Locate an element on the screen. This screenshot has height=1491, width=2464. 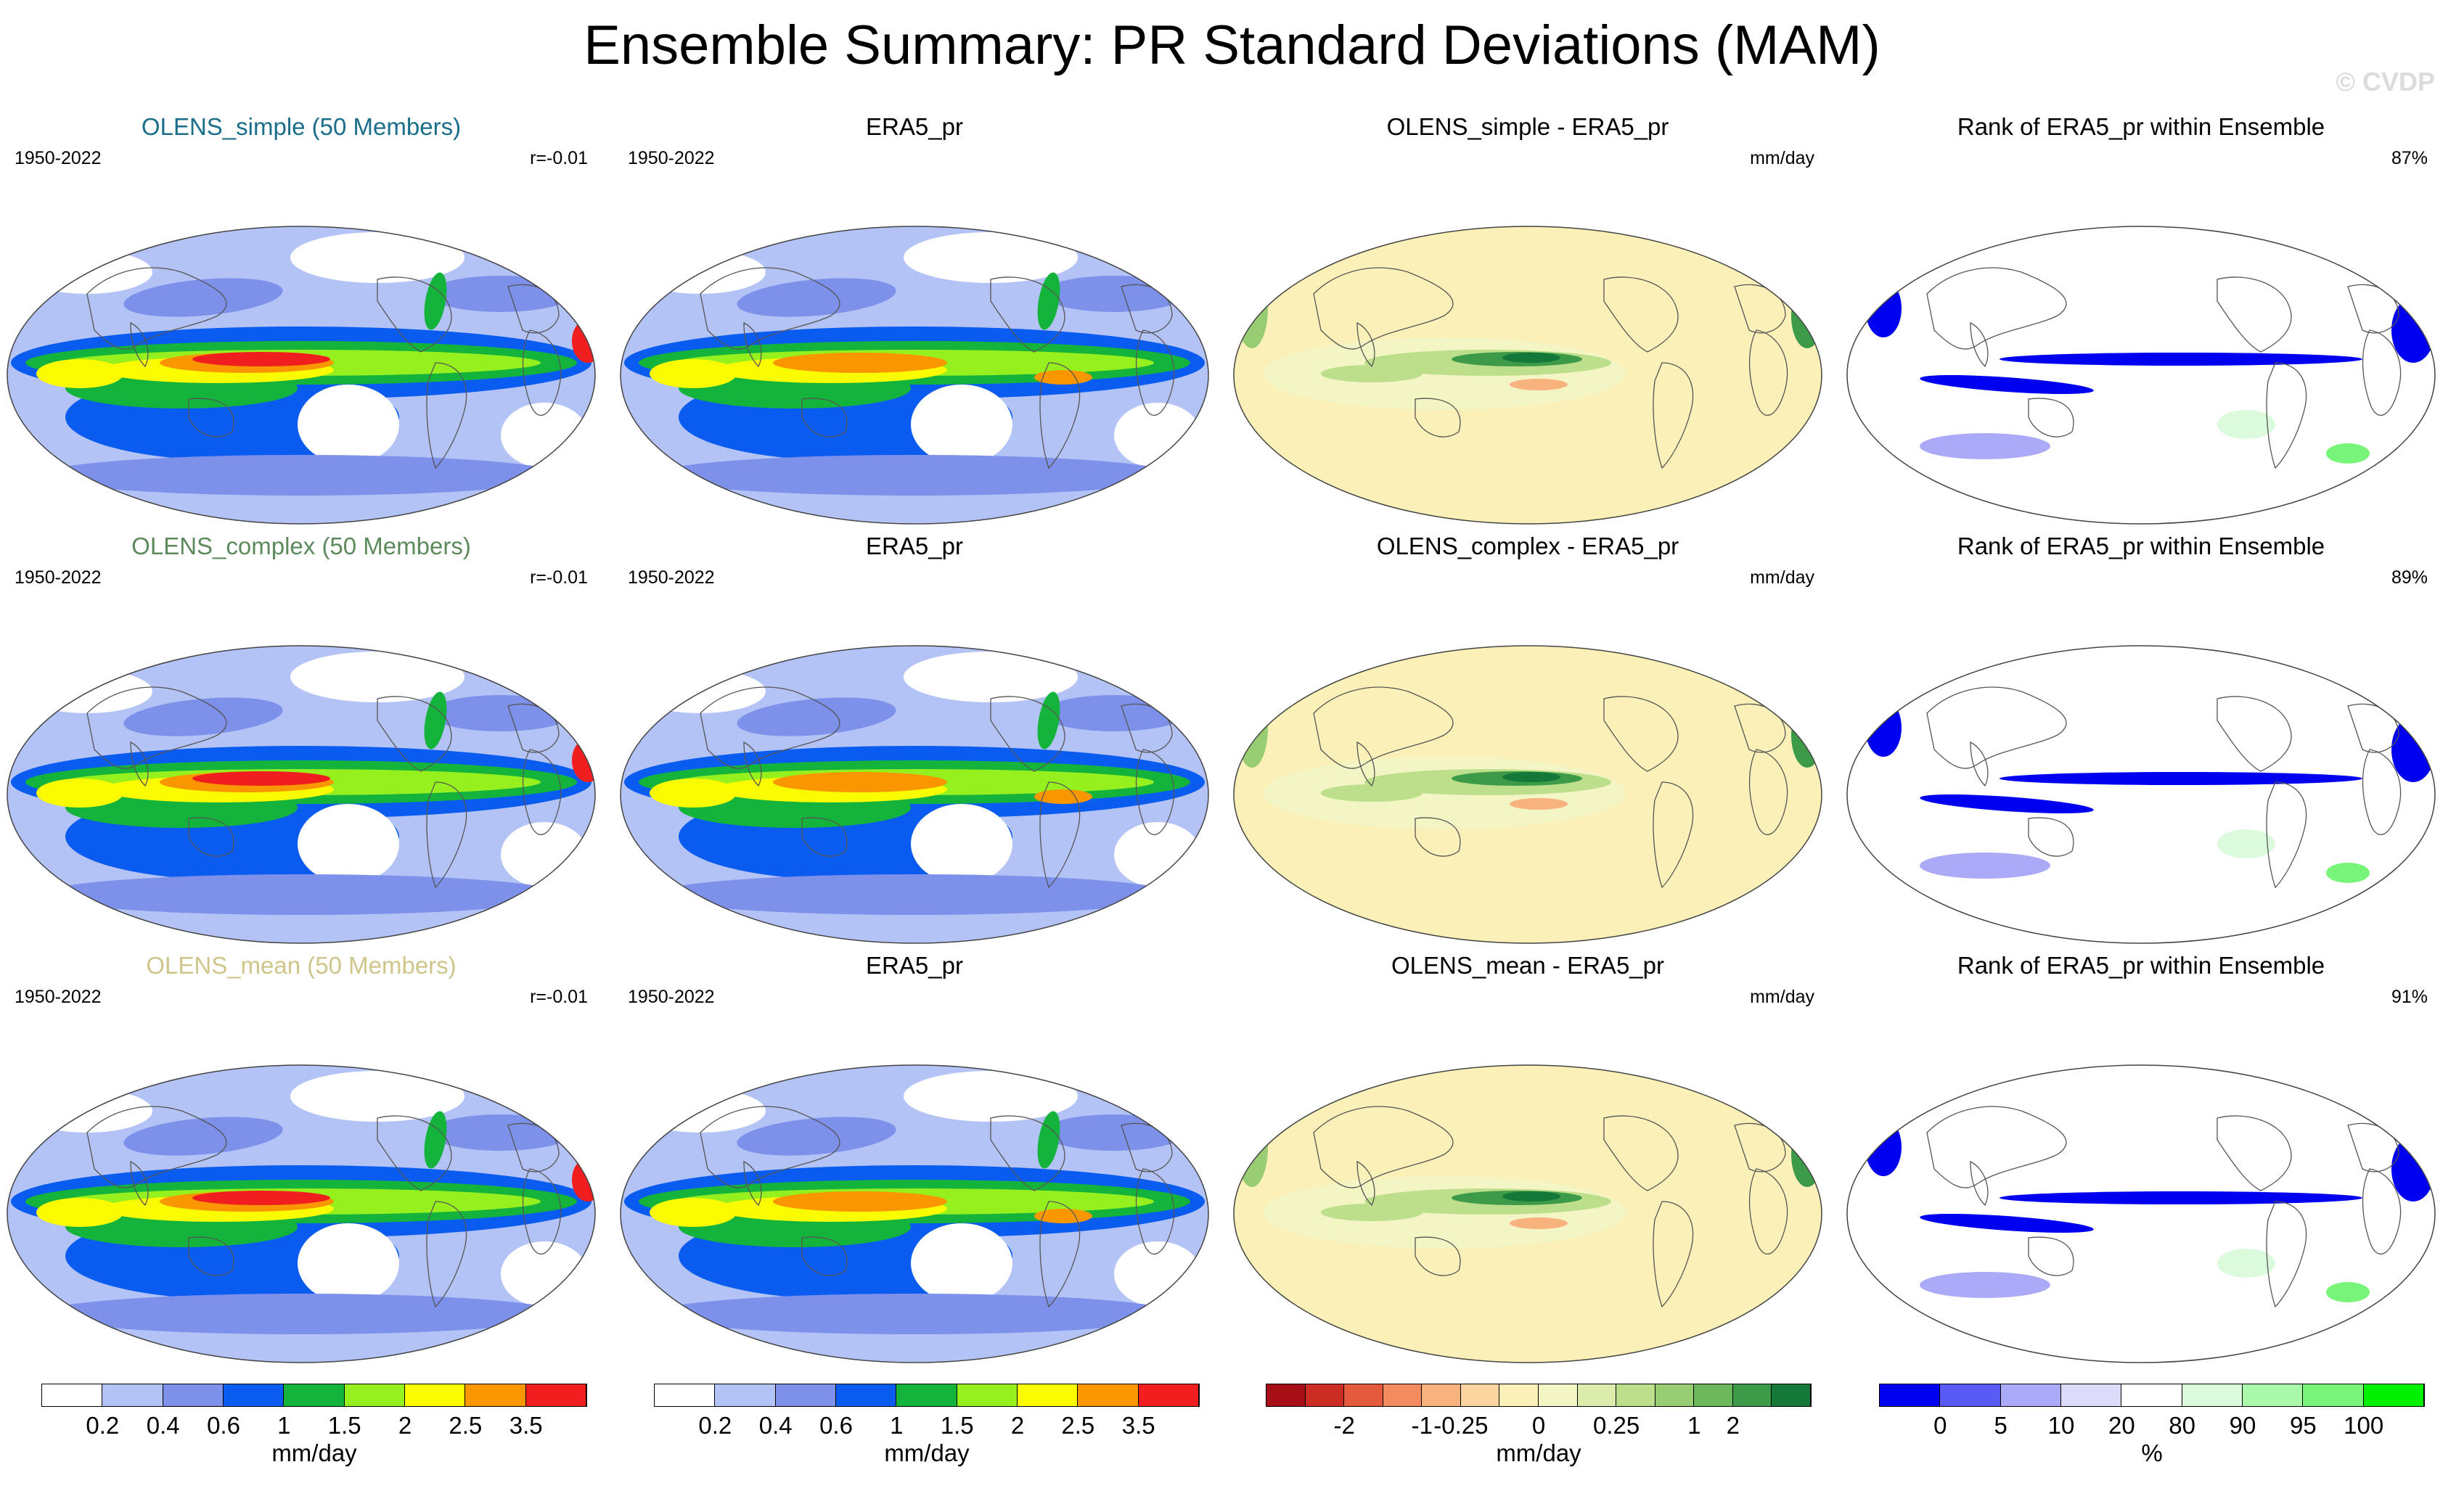
colorbar-tick-label: 0.6 is located at coordinates (836, 1425).